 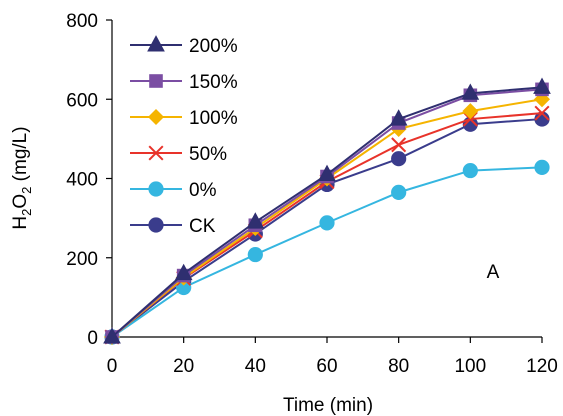 What do you see at coordinates (20, 201) in the screenshot?
I see `y-axis-title-mid: O` at bounding box center [20, 201].